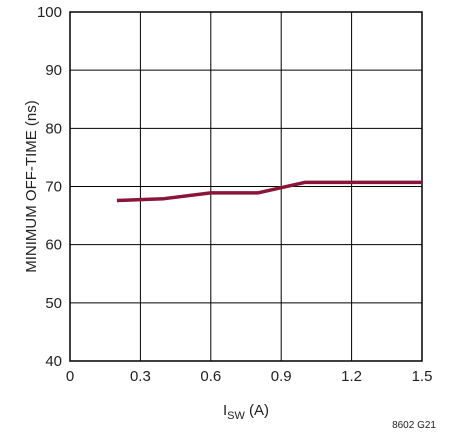  What do you see at coordinates (210, 376) in the screenshot?
I see `x-tick-label: 0.6` at bounding box center [210, 376].